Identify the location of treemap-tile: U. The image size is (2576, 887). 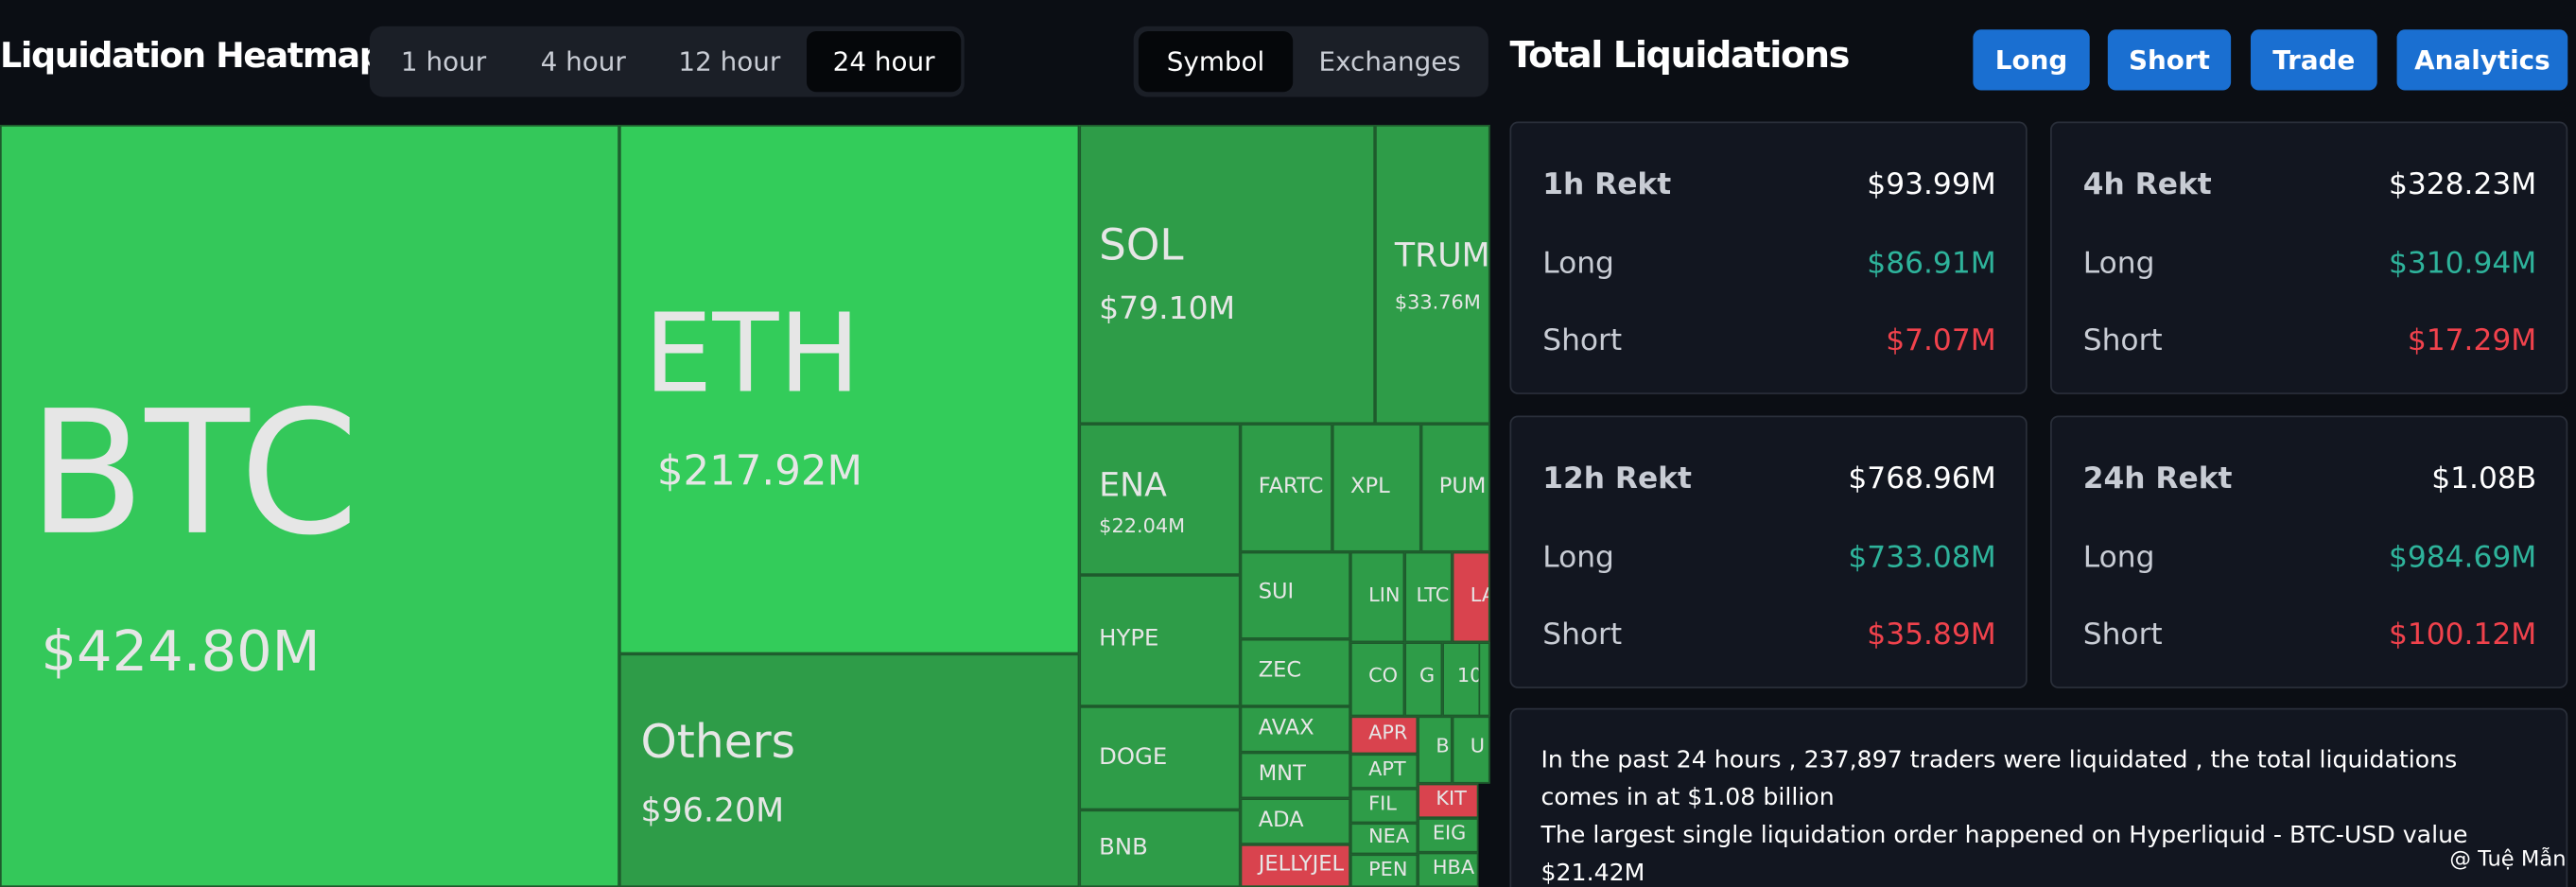
(1471, 750).